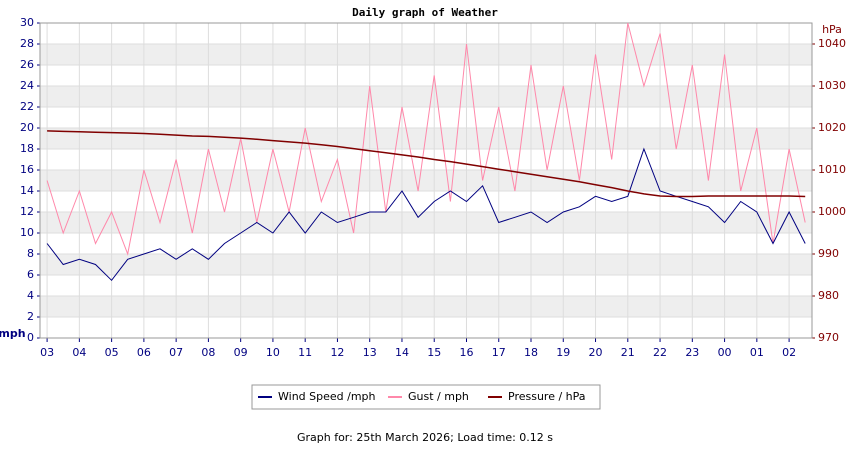  What do you see at coordinates (660, 352) in the screenshot?
I see `x-tick-label: 22` at bounding box center [660, 352].